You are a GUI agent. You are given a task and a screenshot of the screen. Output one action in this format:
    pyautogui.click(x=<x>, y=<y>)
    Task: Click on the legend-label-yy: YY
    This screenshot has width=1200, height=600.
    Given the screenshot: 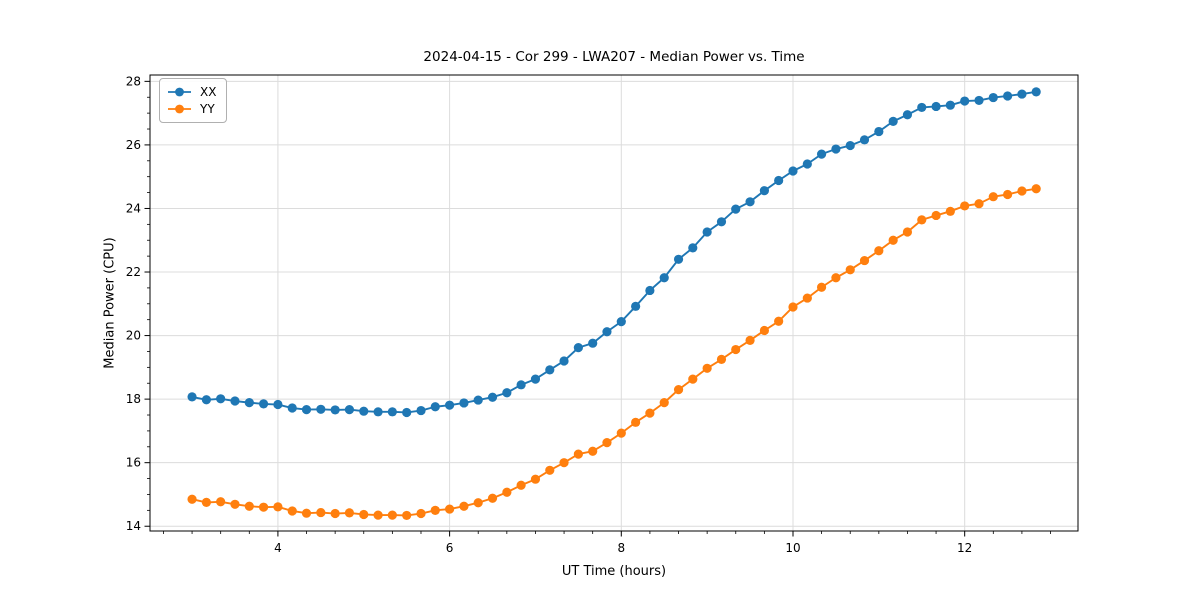 What is the action you would take?
    pyautogui.click(x=207, y=109)
    